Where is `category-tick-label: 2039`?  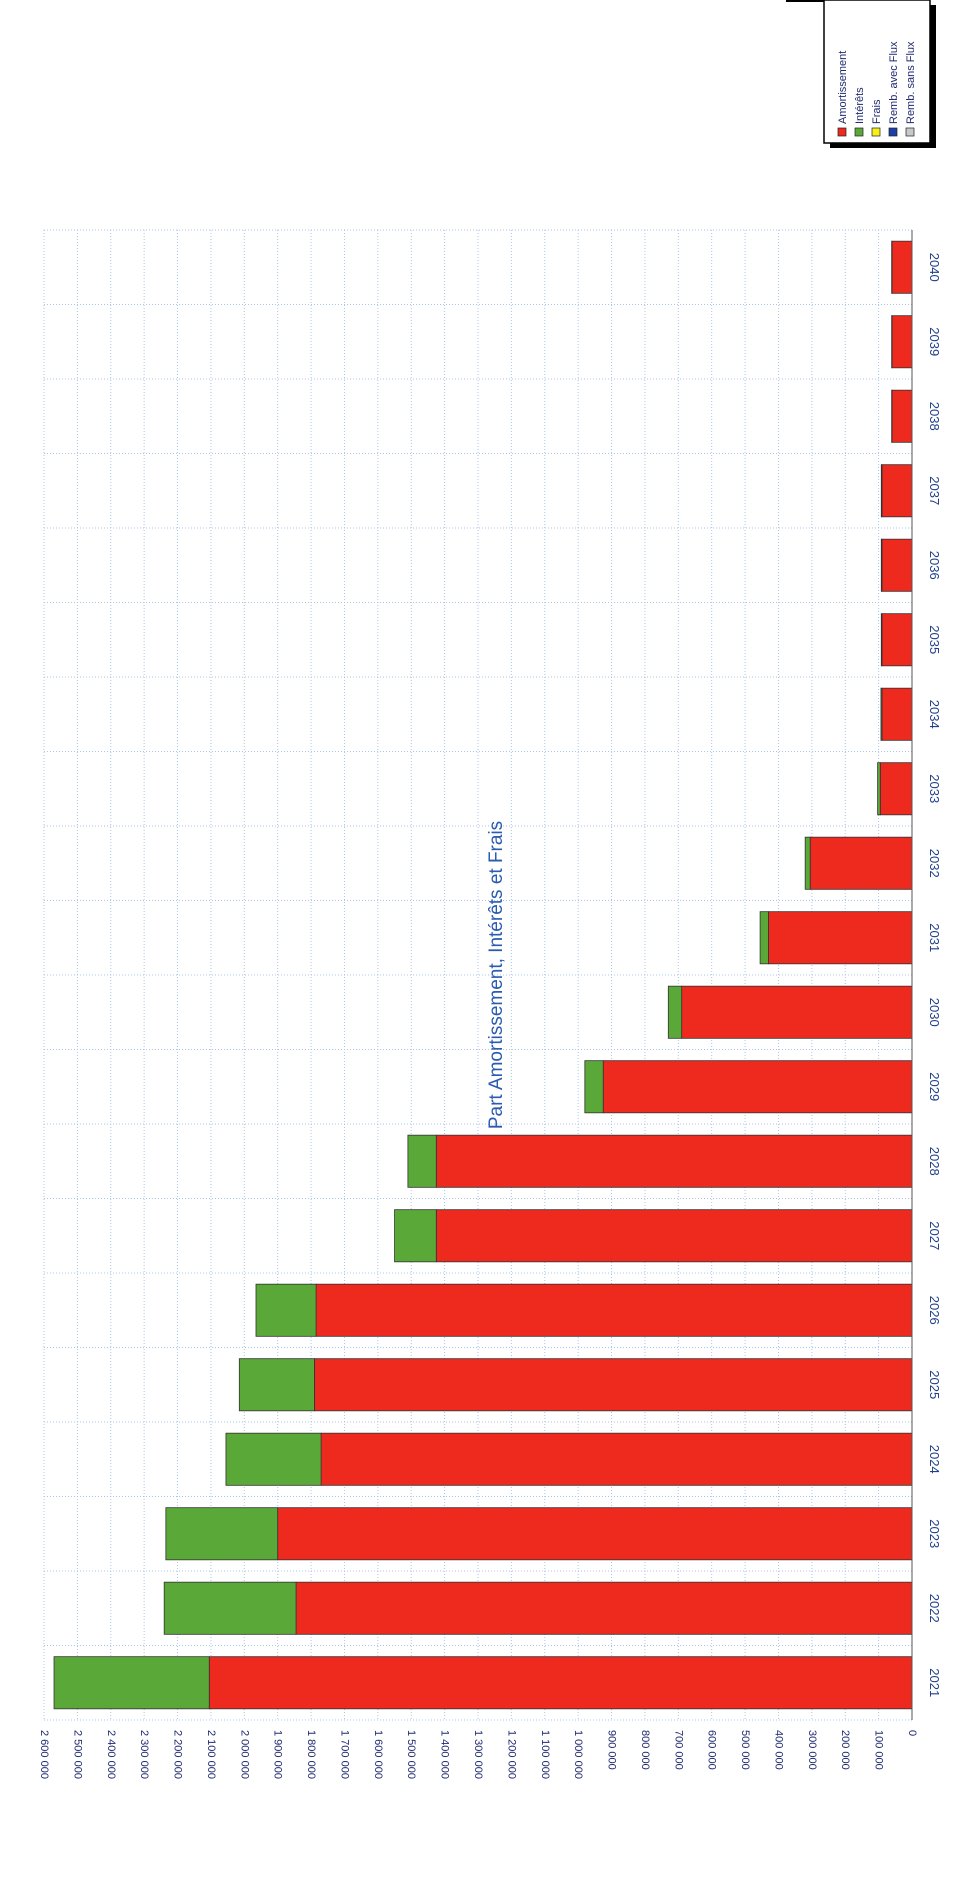 category-tick-label: 2039 is located at coordinates (934, 341).